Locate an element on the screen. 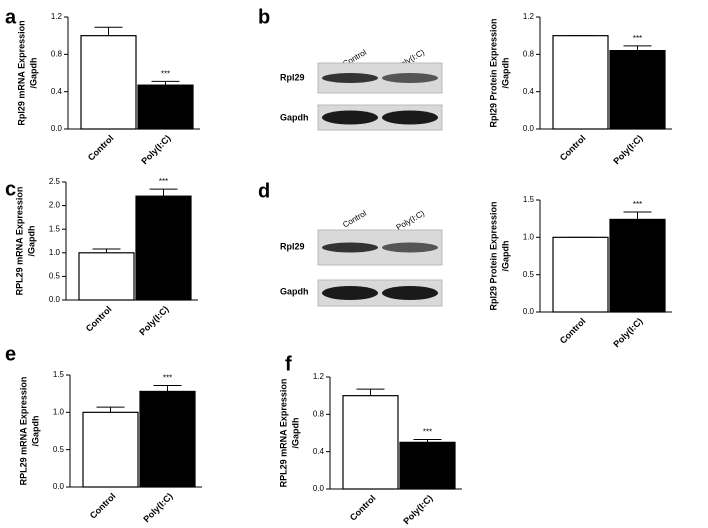  panel-label: a is located at coordinates (11, 17).